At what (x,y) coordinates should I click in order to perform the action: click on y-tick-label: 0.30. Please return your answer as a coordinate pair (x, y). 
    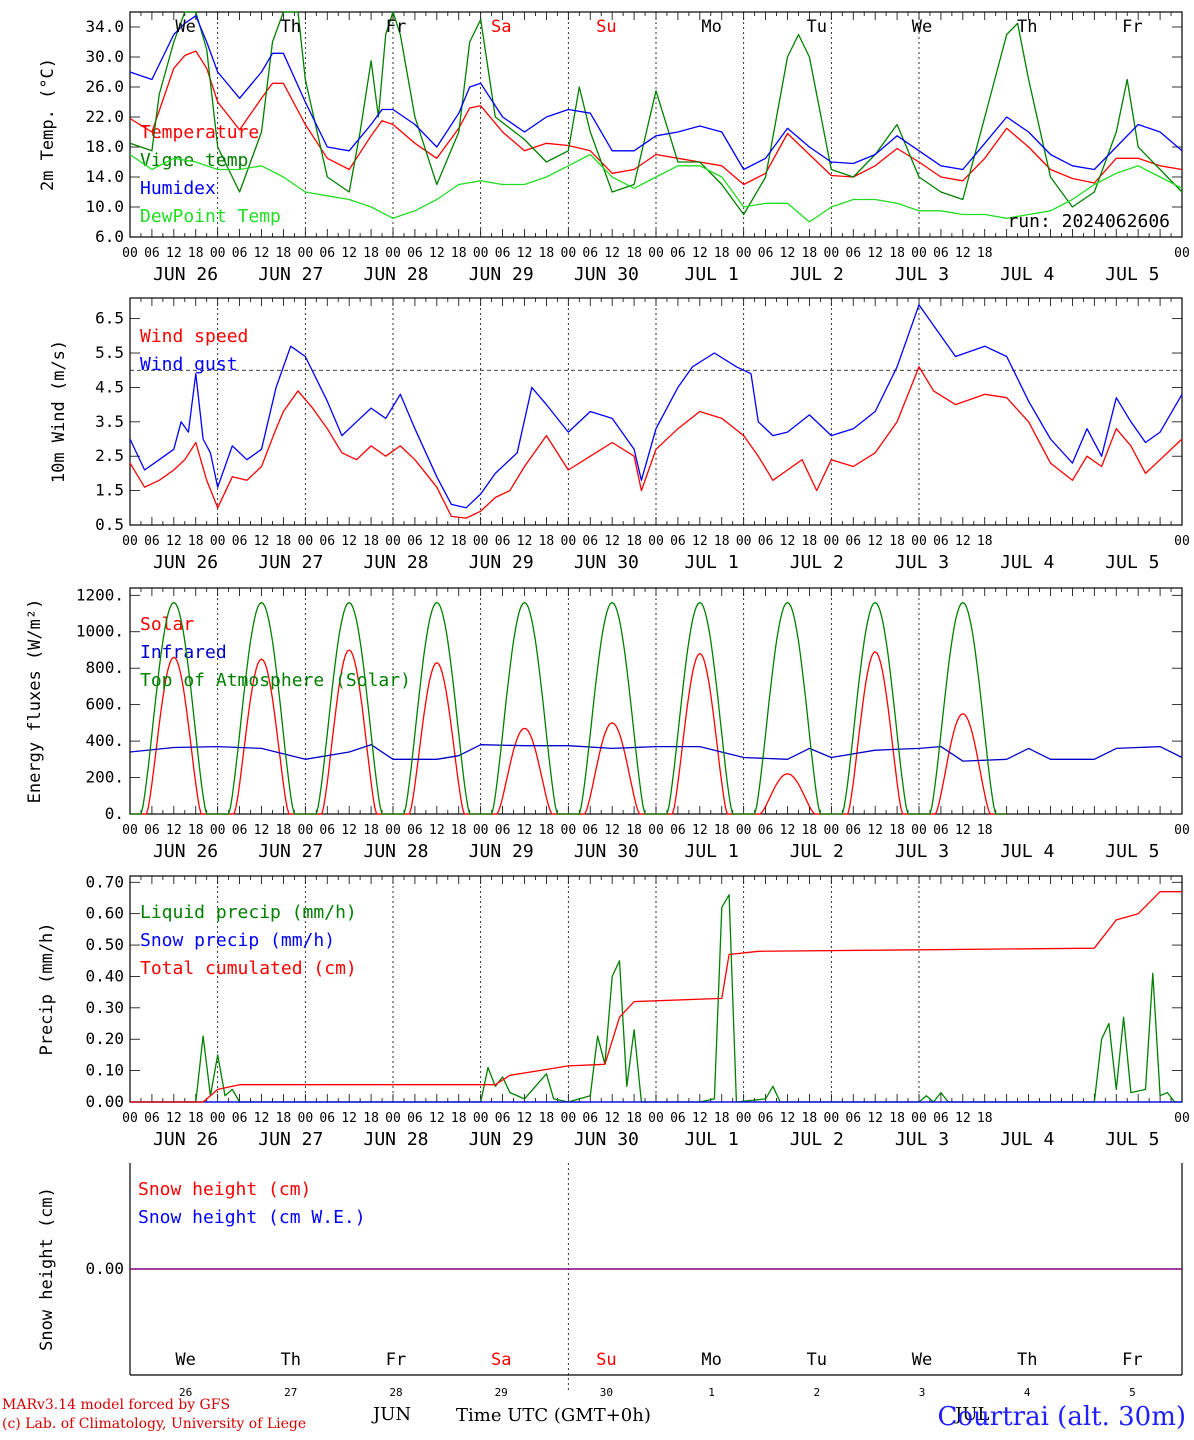
    Looking at the image, I should click on (104, 1007).